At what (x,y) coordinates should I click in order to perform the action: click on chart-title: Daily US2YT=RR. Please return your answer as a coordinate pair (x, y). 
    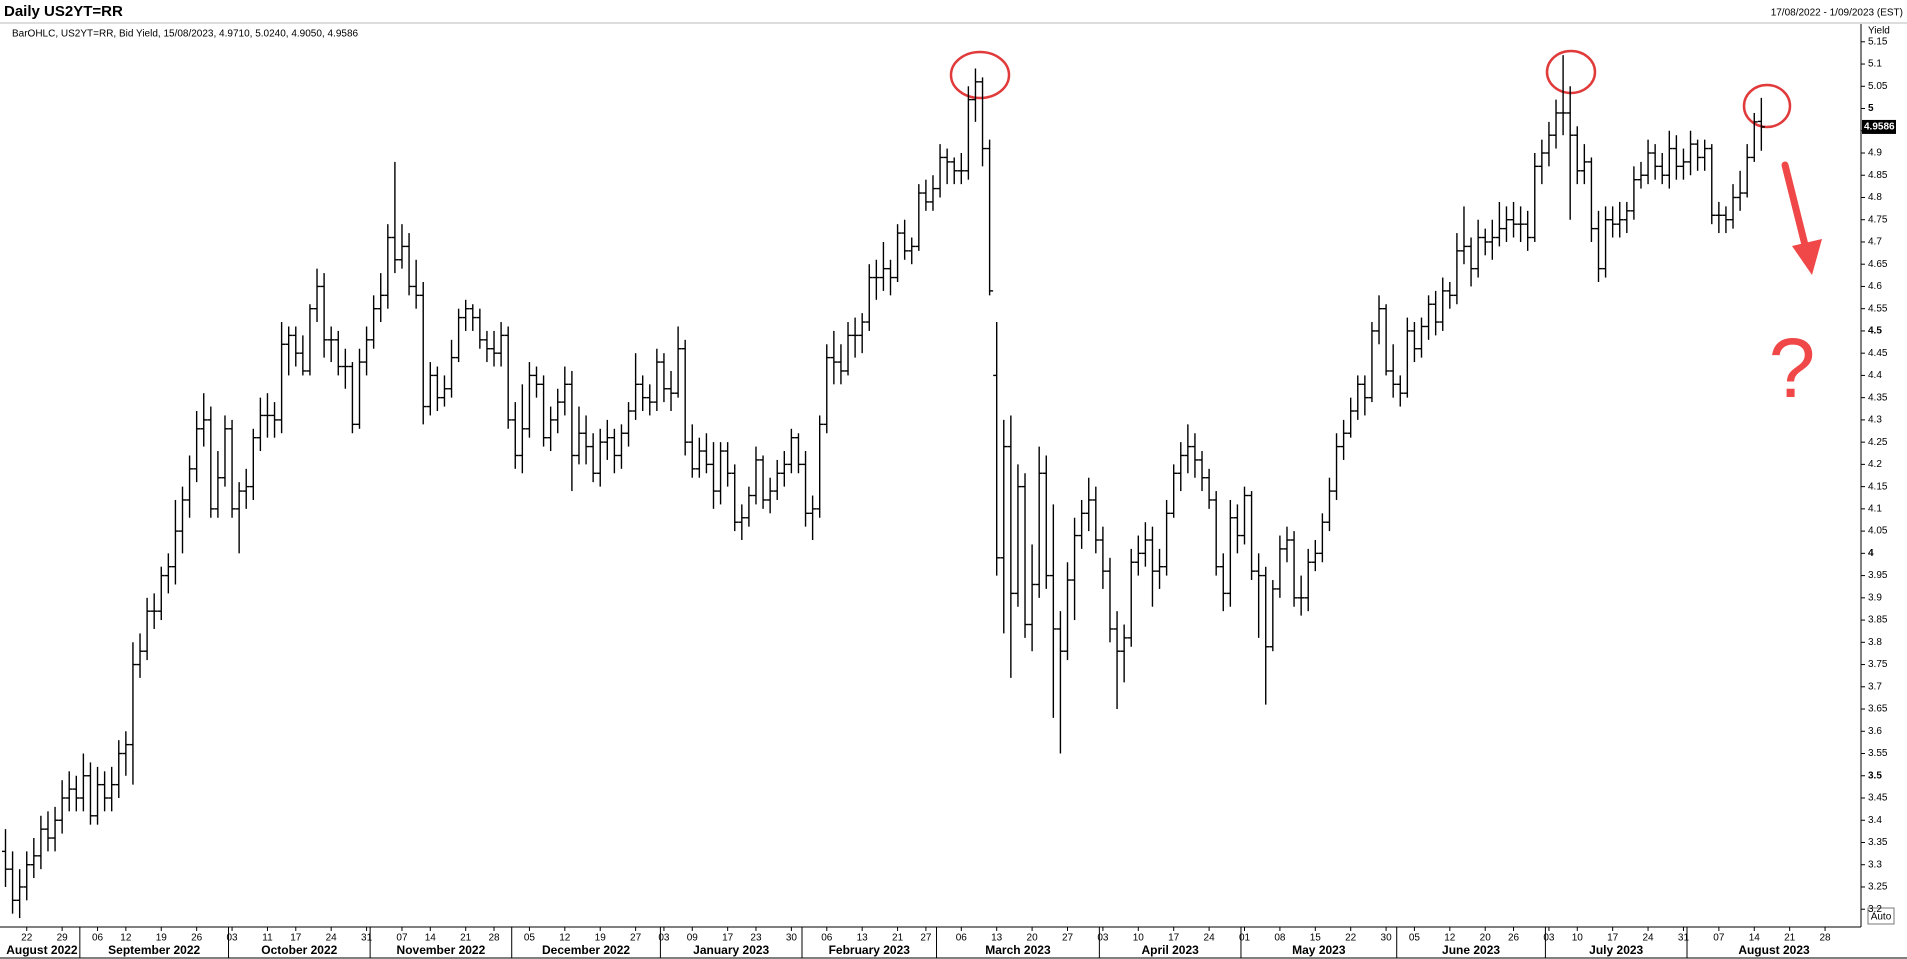
    Looking at the image, I should click on (63, 11).